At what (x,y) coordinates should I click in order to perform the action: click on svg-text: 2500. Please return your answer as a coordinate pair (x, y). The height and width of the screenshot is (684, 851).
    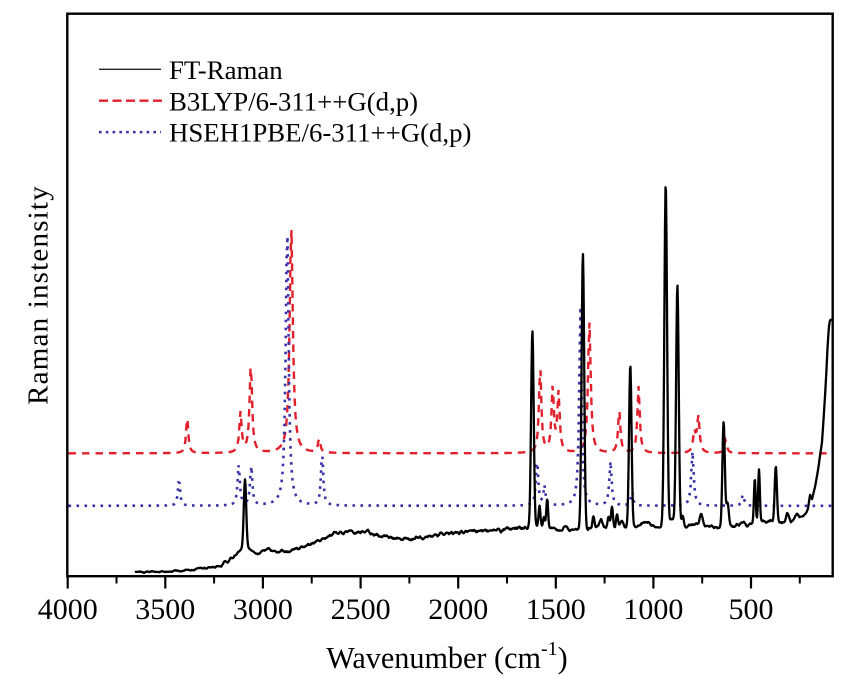
    Looking at the image, I should click on (361, 609).